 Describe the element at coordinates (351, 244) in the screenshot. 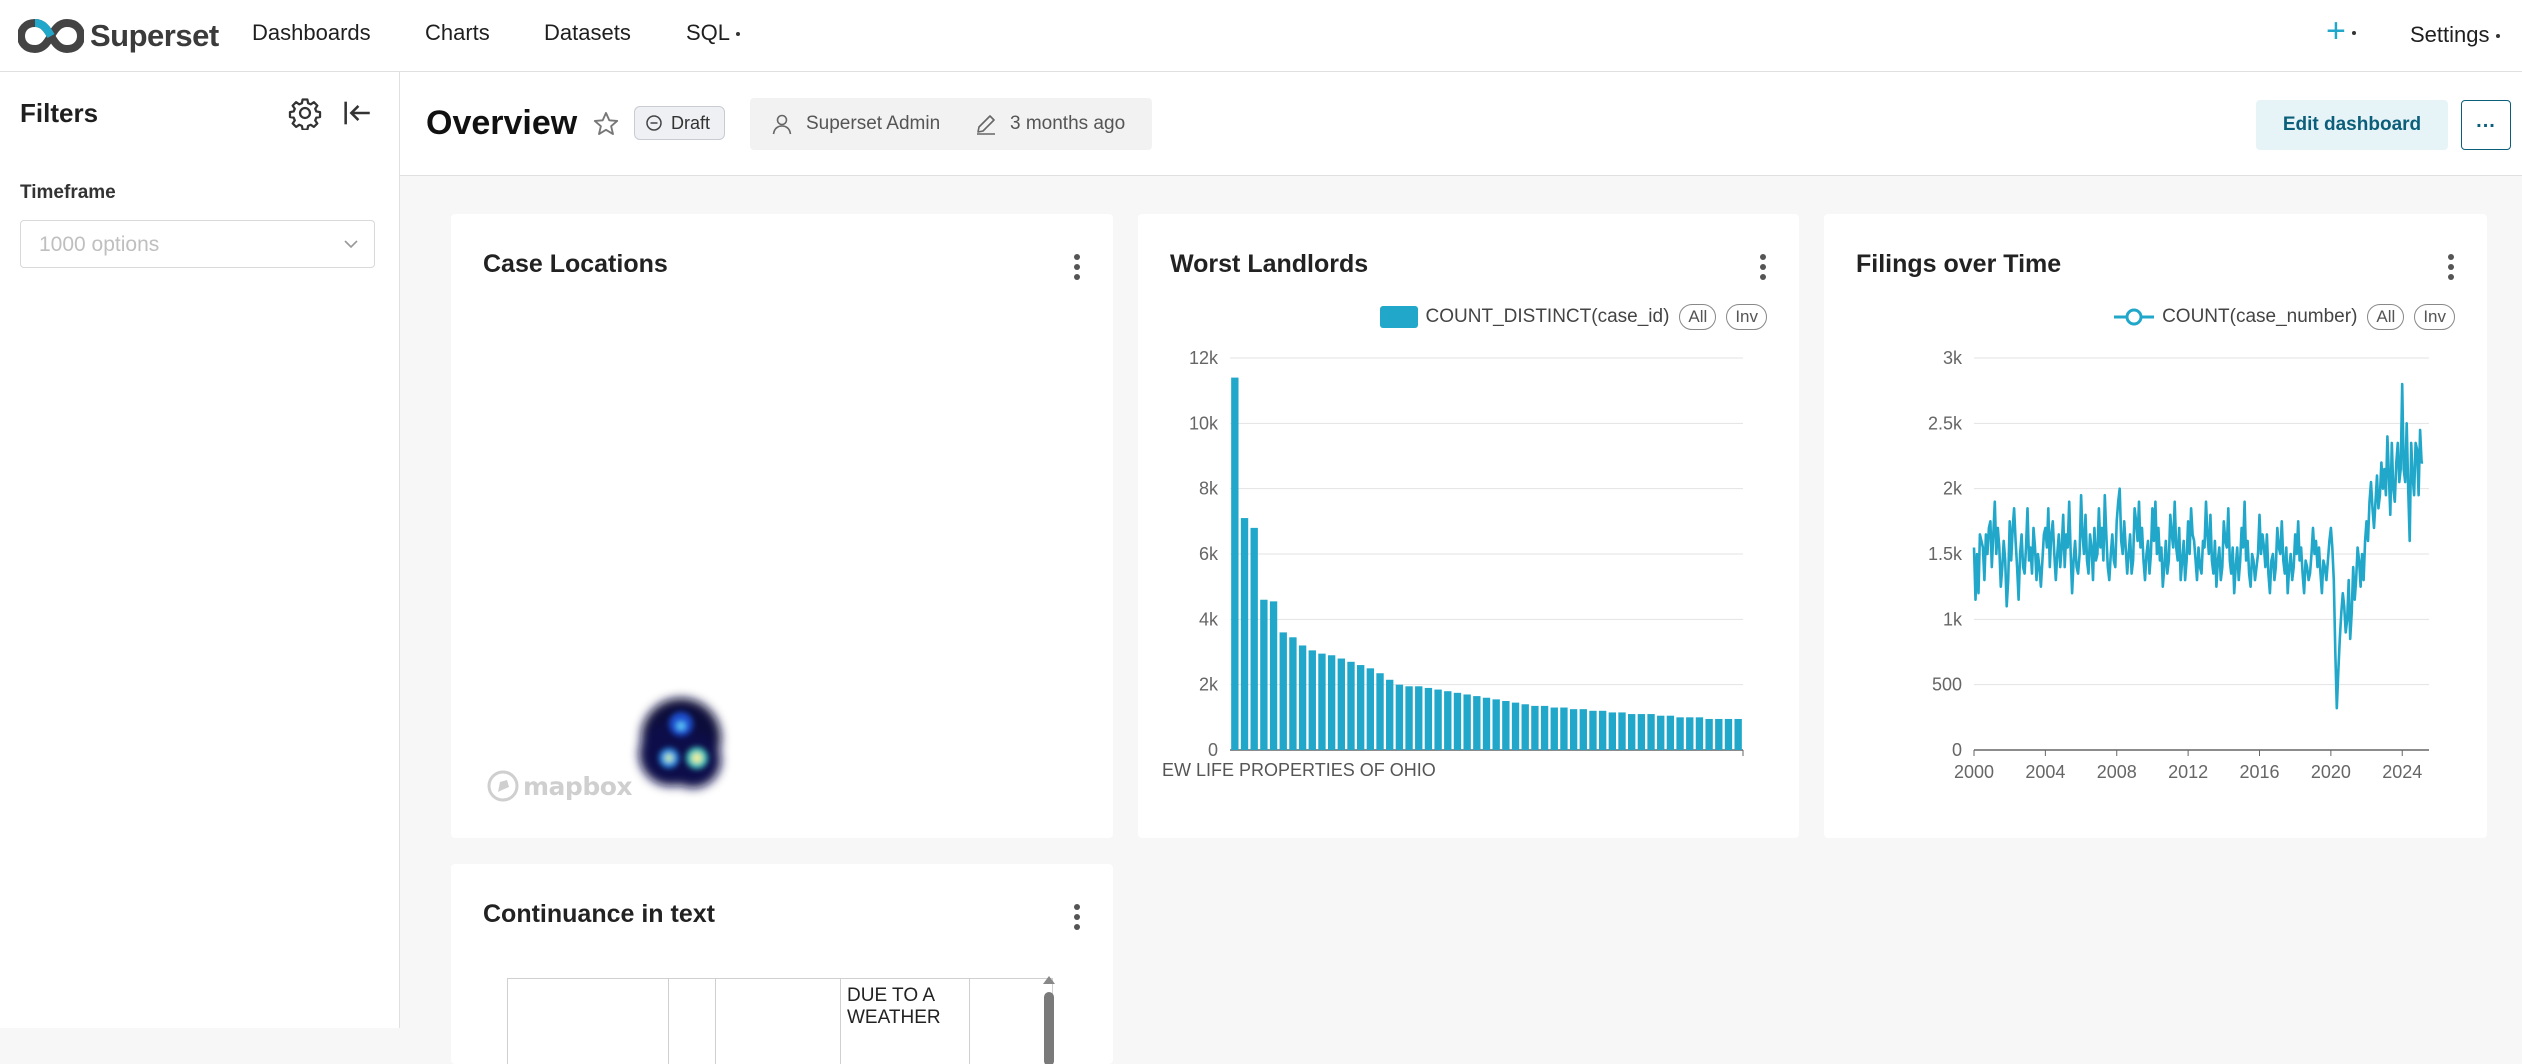

I see `chevron-down-icon` at that location.